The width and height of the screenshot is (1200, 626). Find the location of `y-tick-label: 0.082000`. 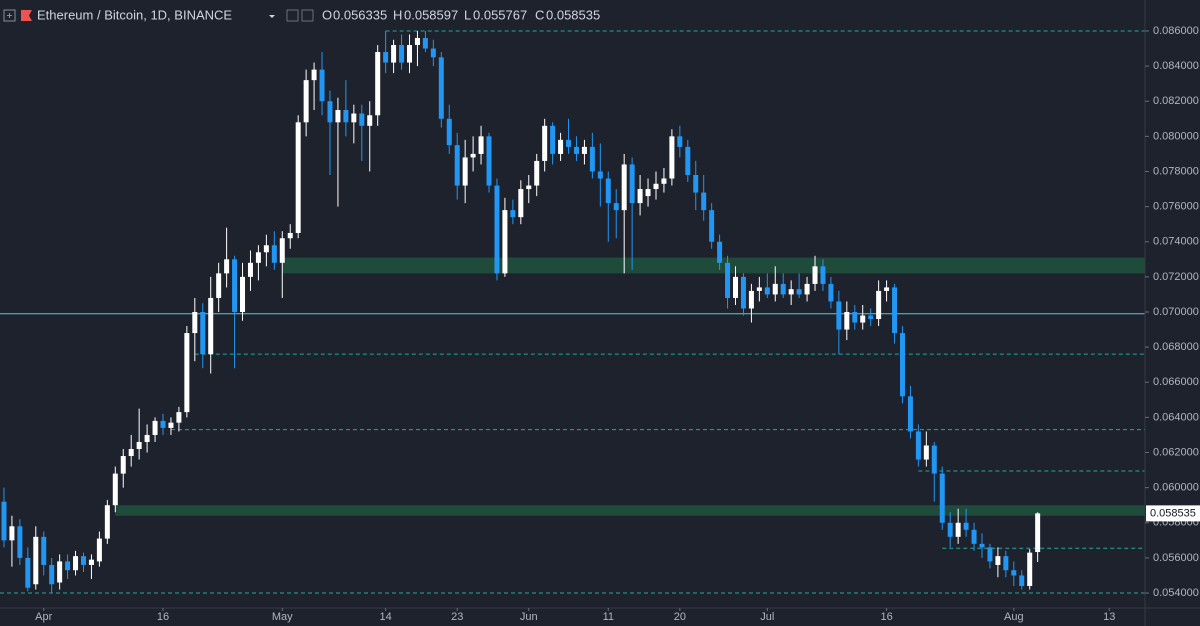

y-tick-label: 0.082000 is located at coordinates (1176, 101).